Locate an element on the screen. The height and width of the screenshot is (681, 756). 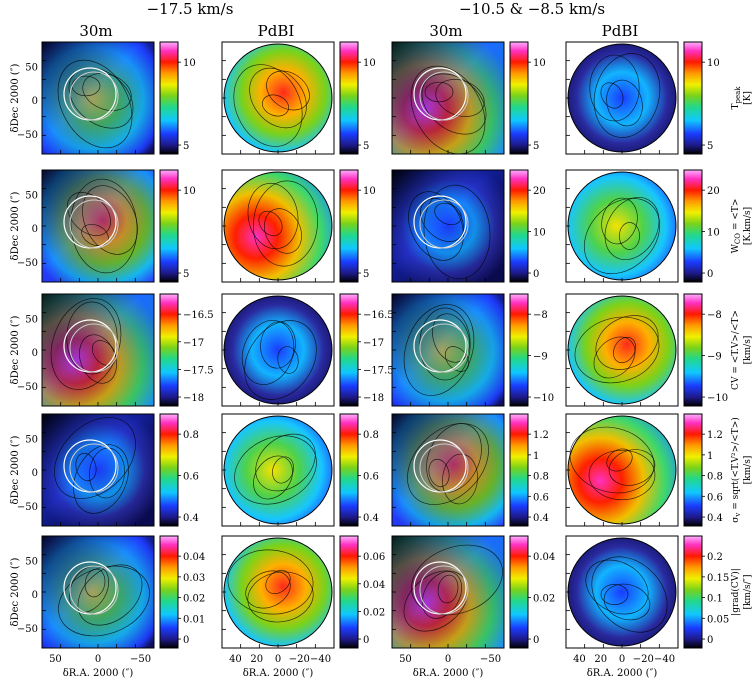
colorbar-tick-label: 0.06 is located at coordinates (374, 557).